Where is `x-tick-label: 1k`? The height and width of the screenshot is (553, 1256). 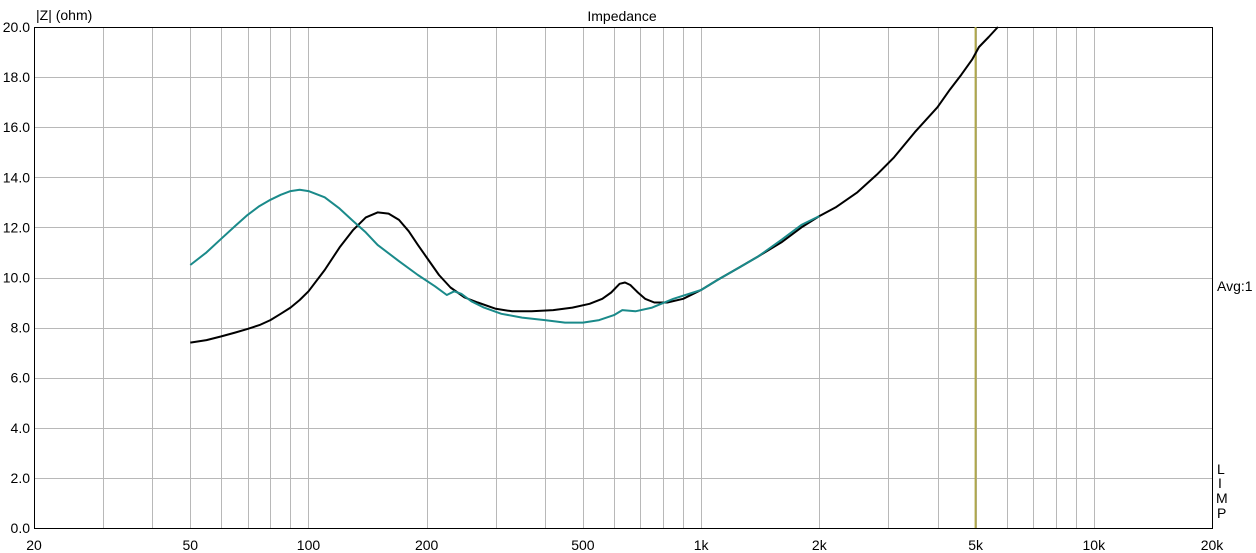 x-tick-label: 1k is located at coordinates (702, 545).